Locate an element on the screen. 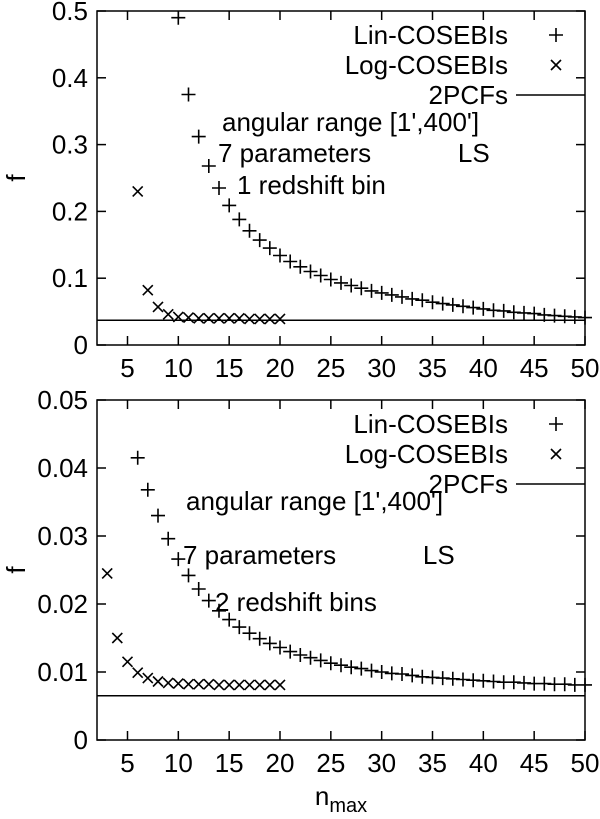 The width and height of the screenshot is (600, 819). y-tick-label: 0.05 is located at coordinates (62, 400).